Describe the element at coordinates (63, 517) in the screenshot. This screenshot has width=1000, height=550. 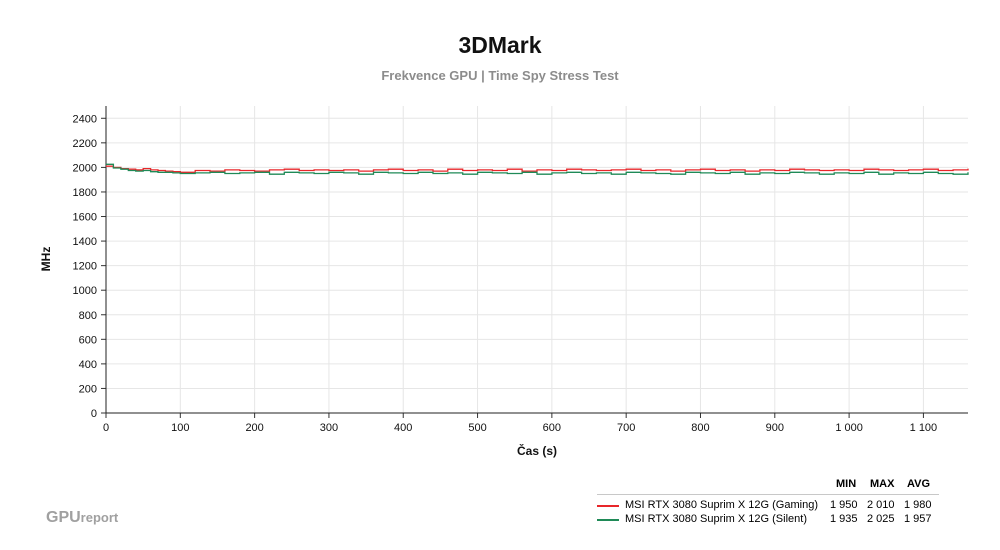
I see `logo-part-gpu: GPU` at that location.